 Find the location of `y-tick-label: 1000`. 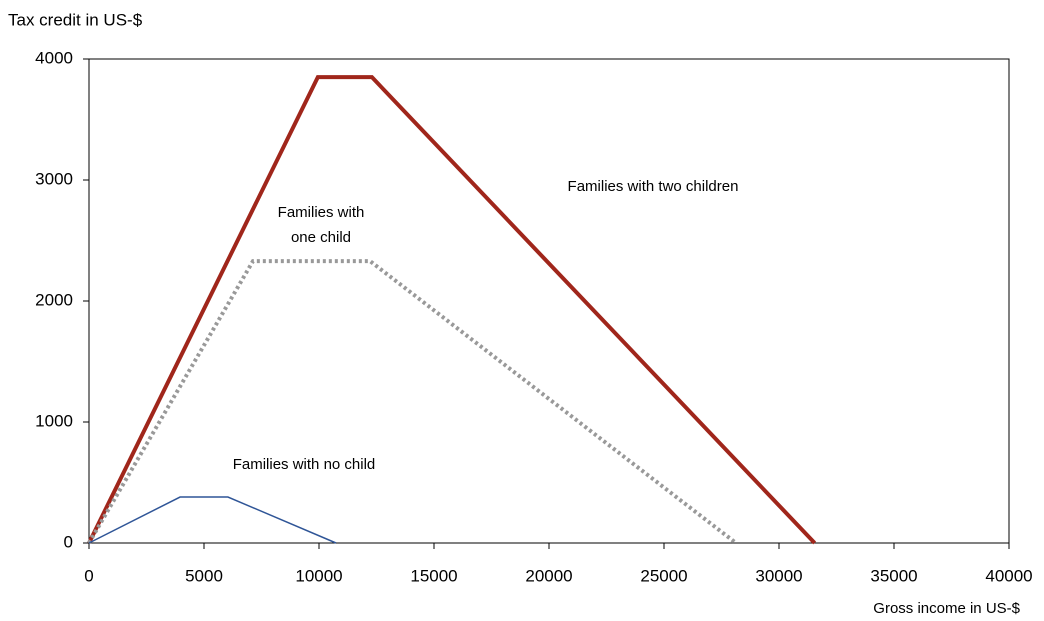

y-tick-label: 1000 is located at coordinates (54, 420).